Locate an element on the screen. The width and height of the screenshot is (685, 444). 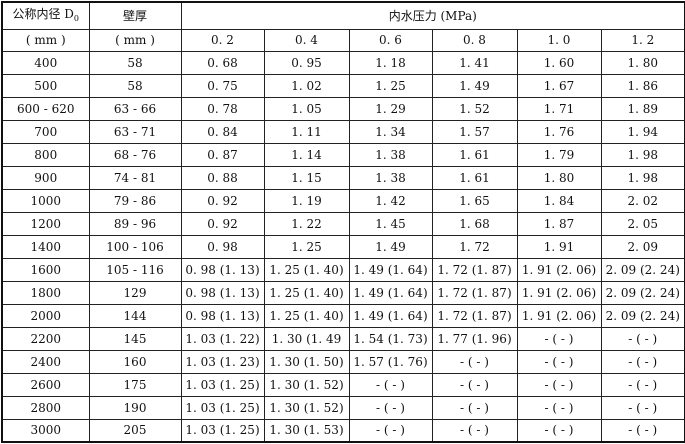
thickness-cell: 105 - 116 is located at coordinates (135, 269).